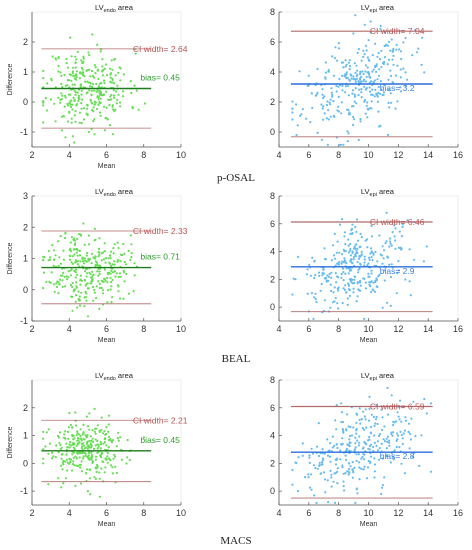 The height and width of the screenshot is (550, 472). I want to click on ci-width-label: CI width= 6.46, so click(397, 222).